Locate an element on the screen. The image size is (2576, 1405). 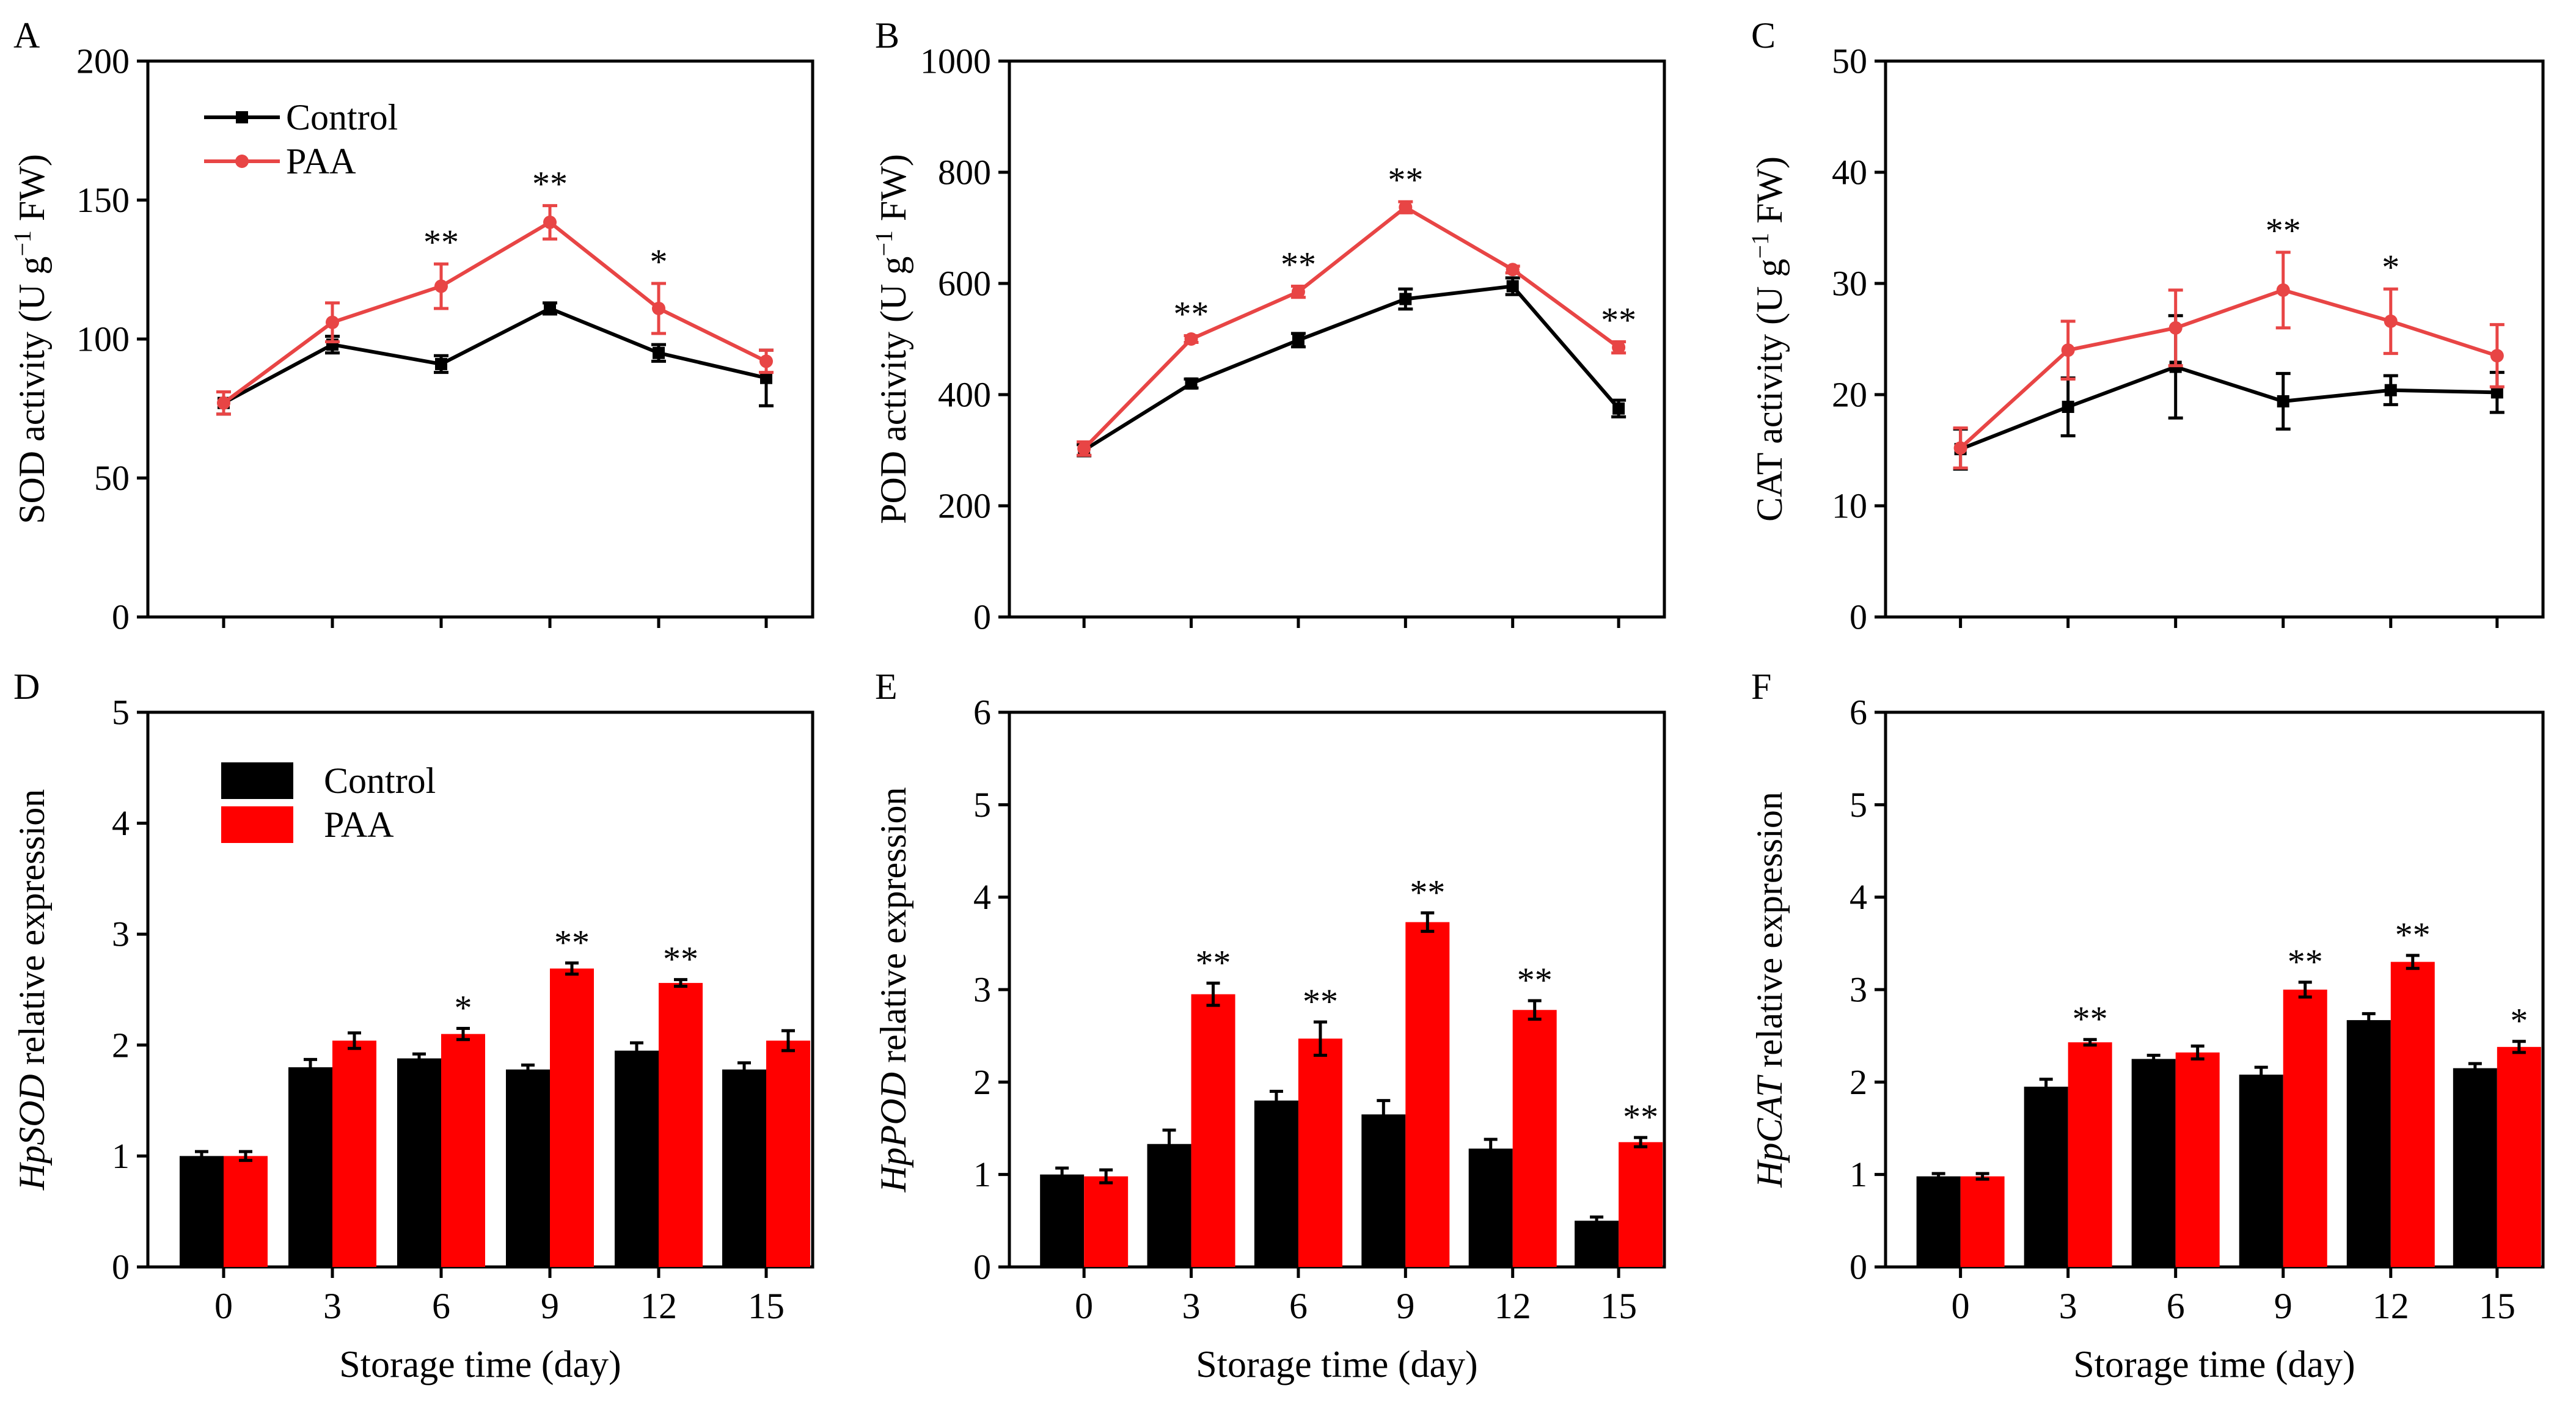
y-axis-label: CAT activity (U g−1 FW) is located at coordinates (1768, 339).